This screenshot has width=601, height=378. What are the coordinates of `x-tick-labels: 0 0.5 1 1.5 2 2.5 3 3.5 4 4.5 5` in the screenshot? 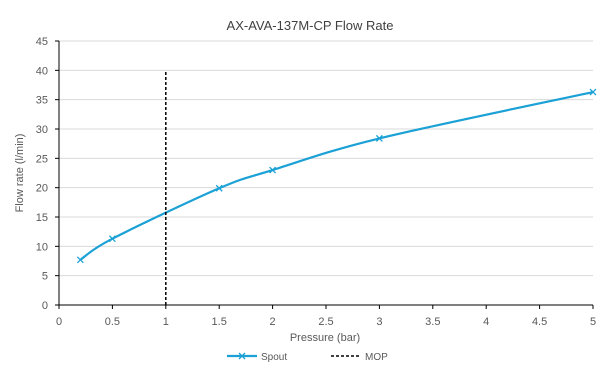 It's located at (326, 322).